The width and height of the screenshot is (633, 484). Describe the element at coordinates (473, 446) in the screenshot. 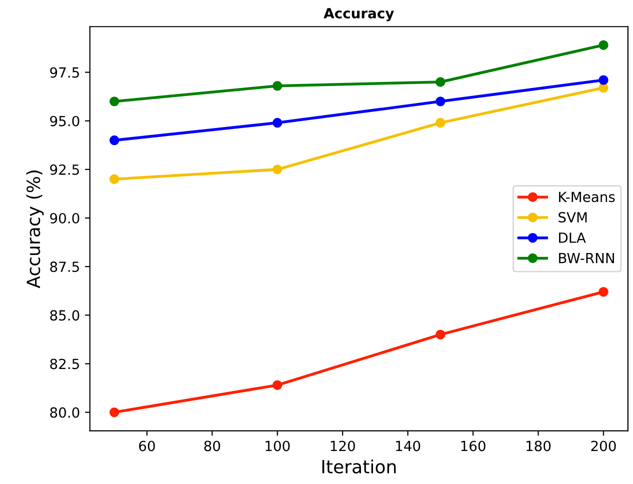

I see `x-tick-label: 160` at that location.